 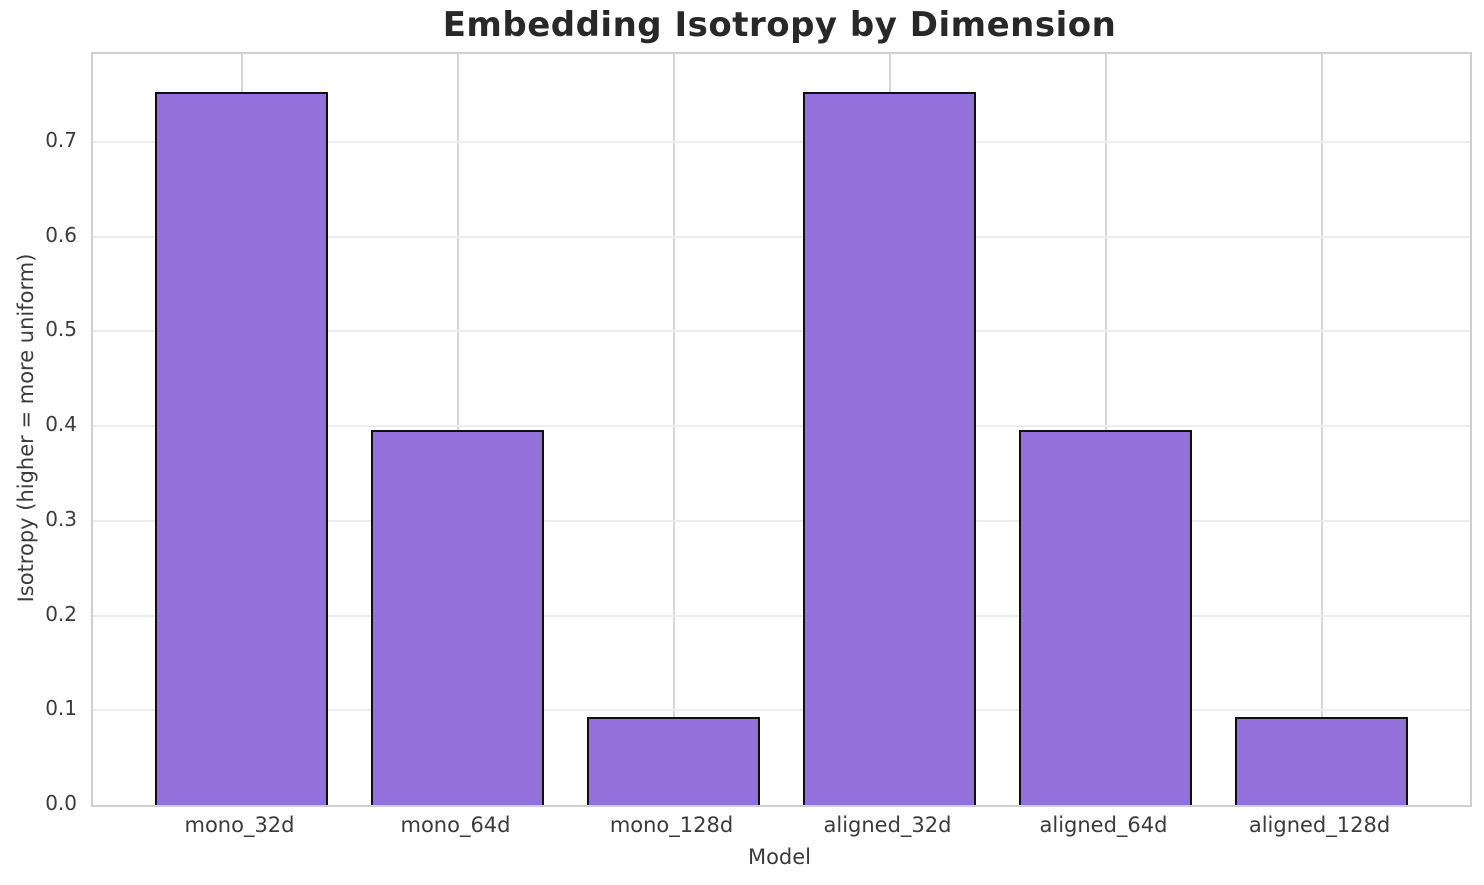 I want to click on bar-mono_128d, so click(x=673, y=761).